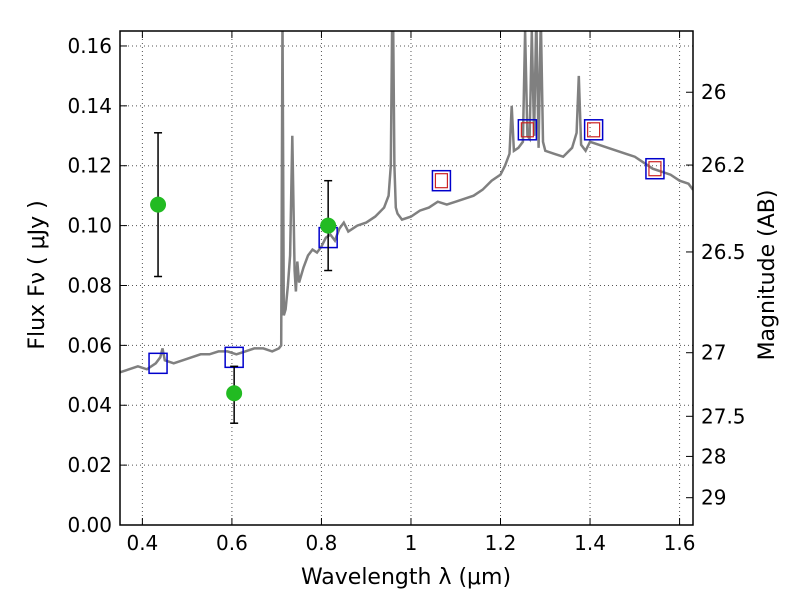 The image size is (800, 600). Describe the element at coordinates (501, 543) in the screenshot. I see `x-tick-label: 1.2` at that location.